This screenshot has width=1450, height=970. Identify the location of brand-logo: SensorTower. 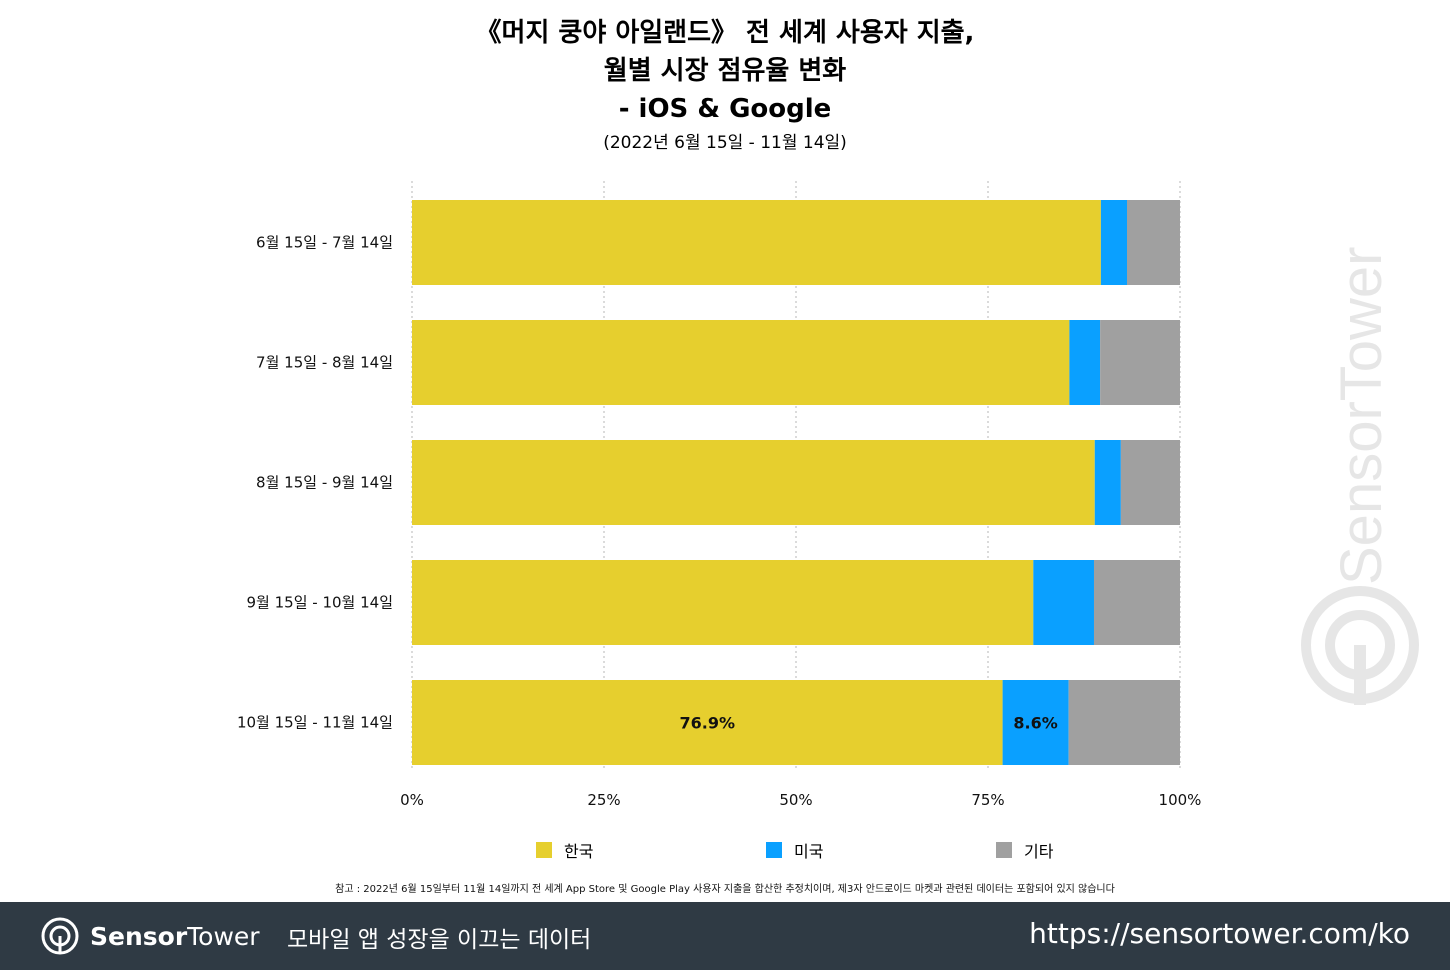
(150, 936).